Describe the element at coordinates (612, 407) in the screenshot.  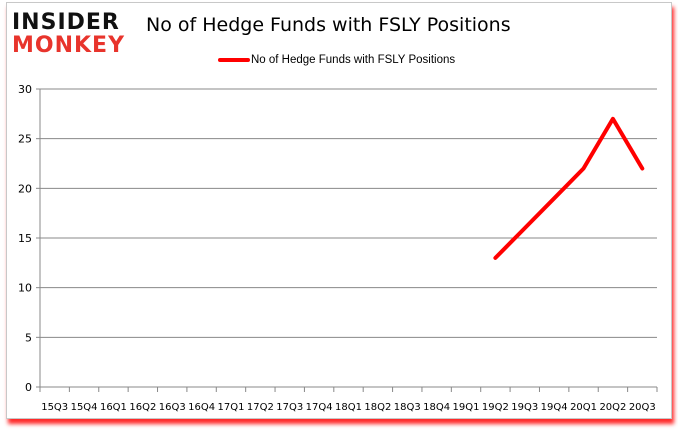
I see `x-tick-label: 20Q2` at that location.